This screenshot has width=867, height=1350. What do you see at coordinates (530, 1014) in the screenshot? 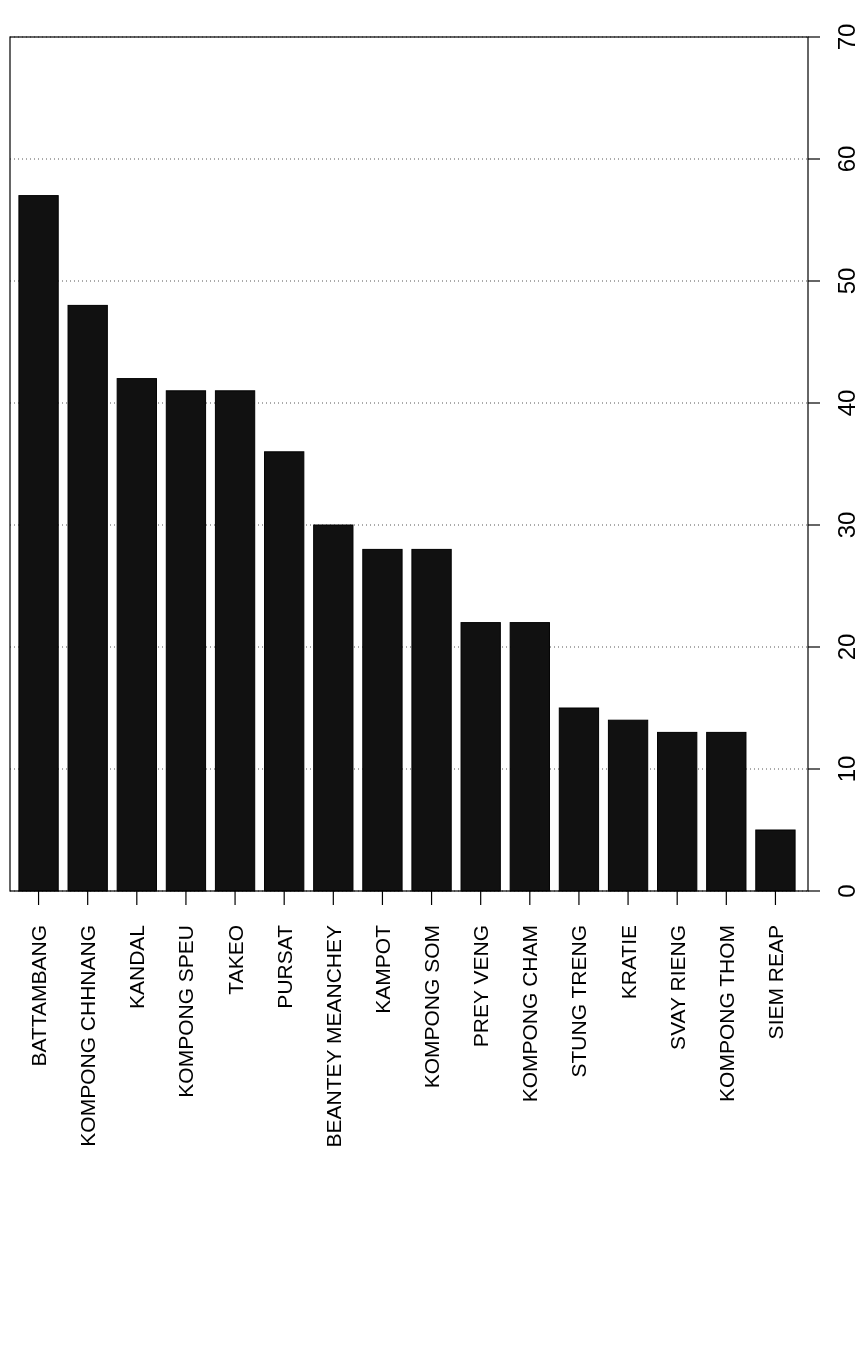
I see `x-tick-label: KOMPONG CHAM` at bounding box center [530, 1014].